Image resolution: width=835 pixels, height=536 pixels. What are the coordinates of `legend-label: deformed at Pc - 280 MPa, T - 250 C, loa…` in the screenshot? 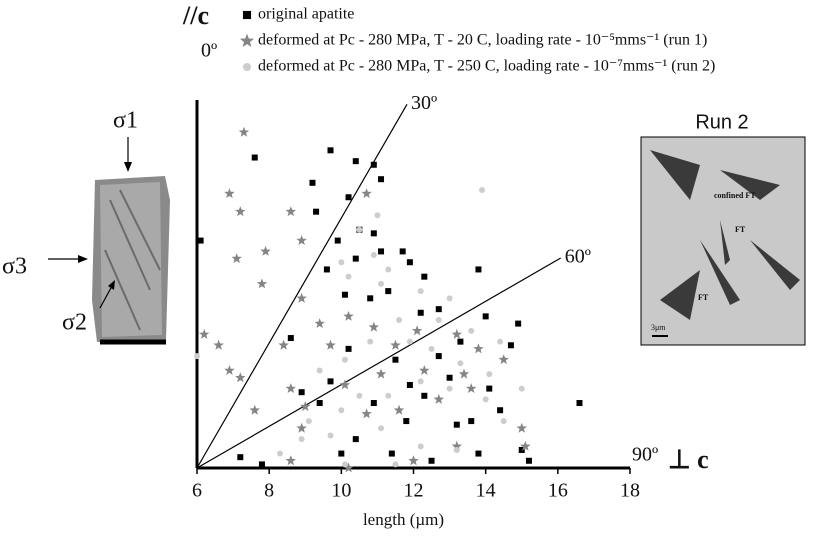 It's located at (486, 66).